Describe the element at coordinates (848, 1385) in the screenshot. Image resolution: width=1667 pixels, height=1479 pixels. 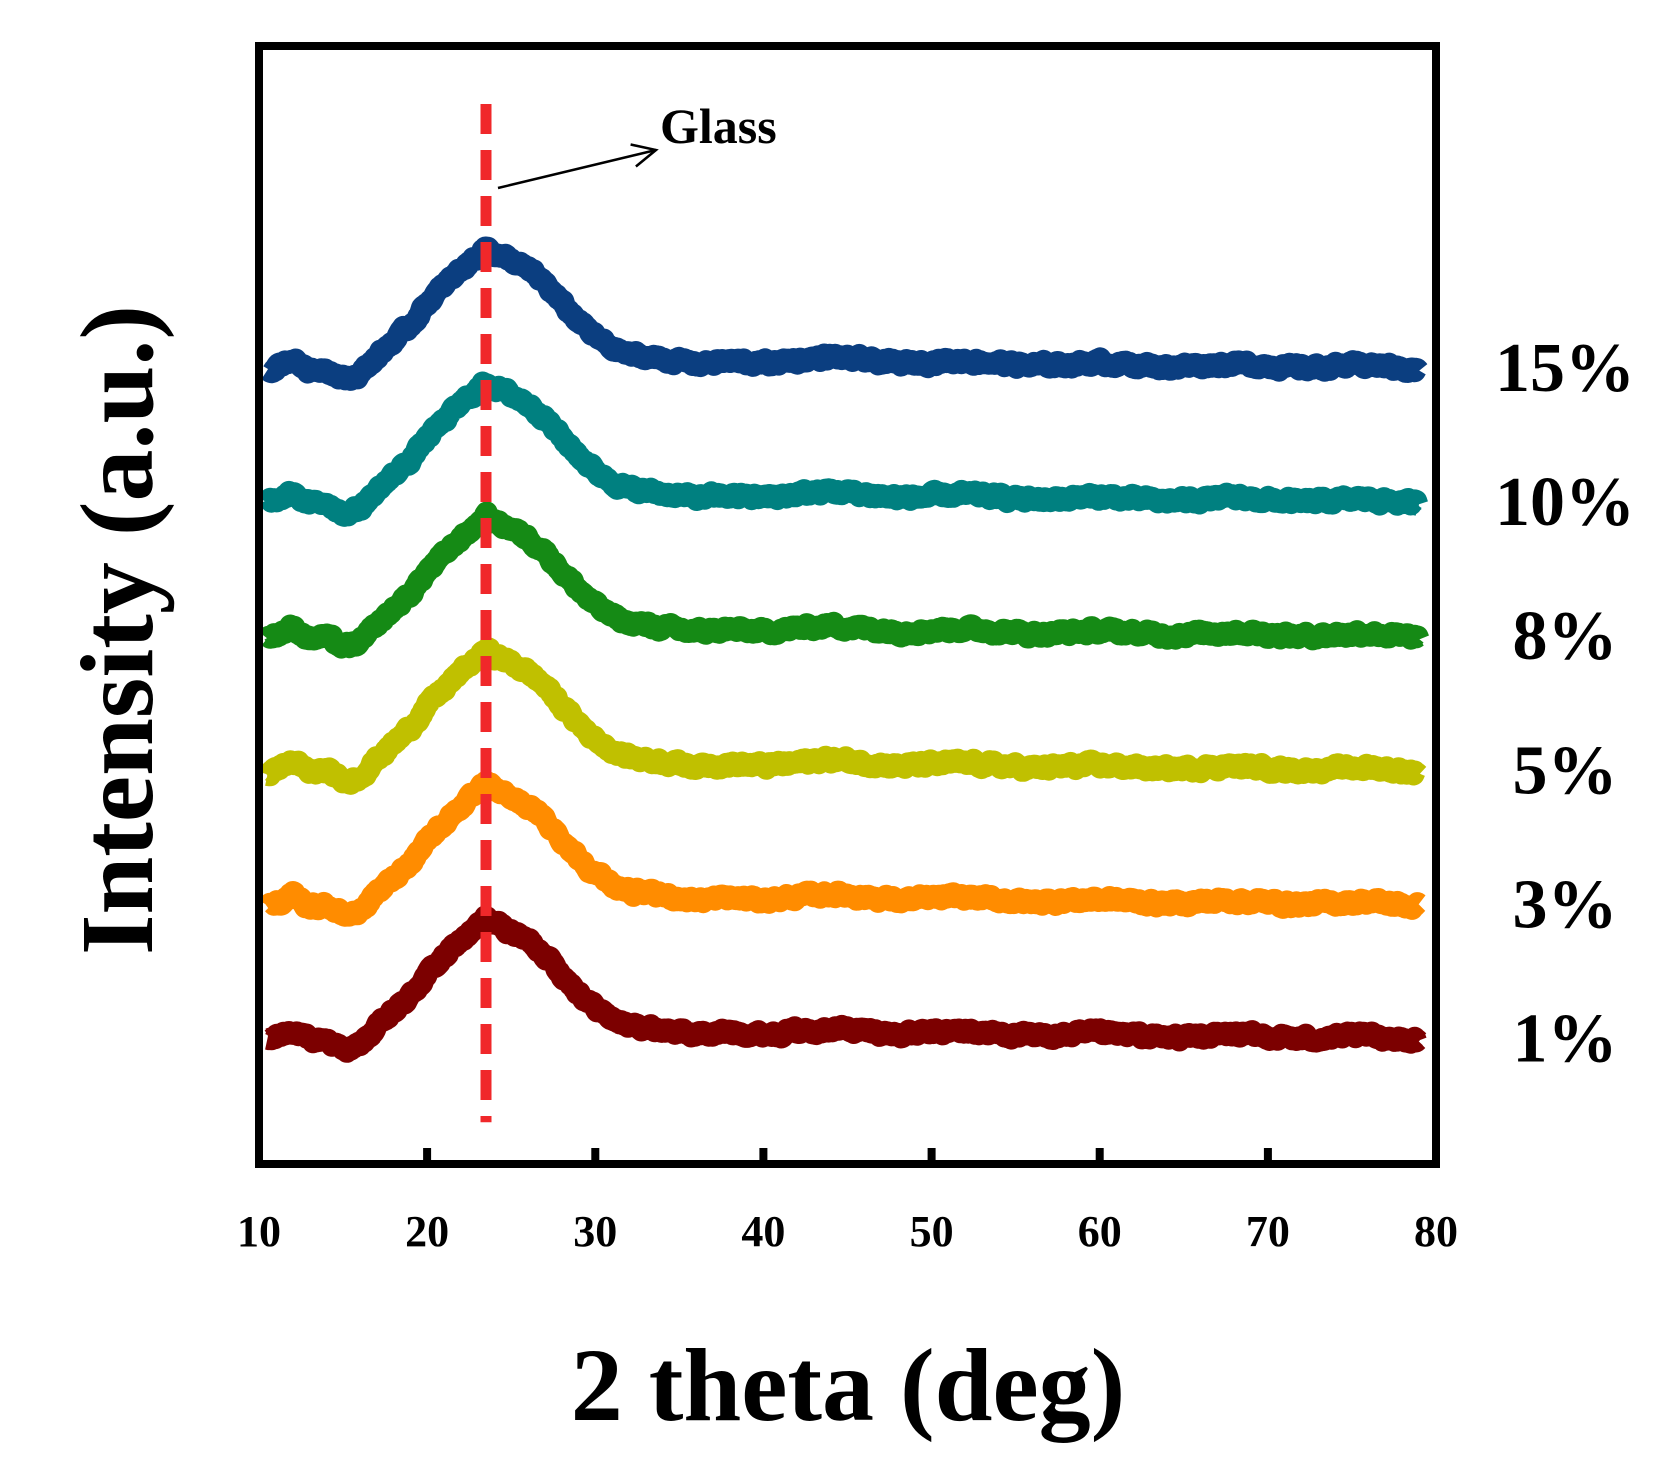
I see `x-axis-title: 2 theta (deg)` at that location.